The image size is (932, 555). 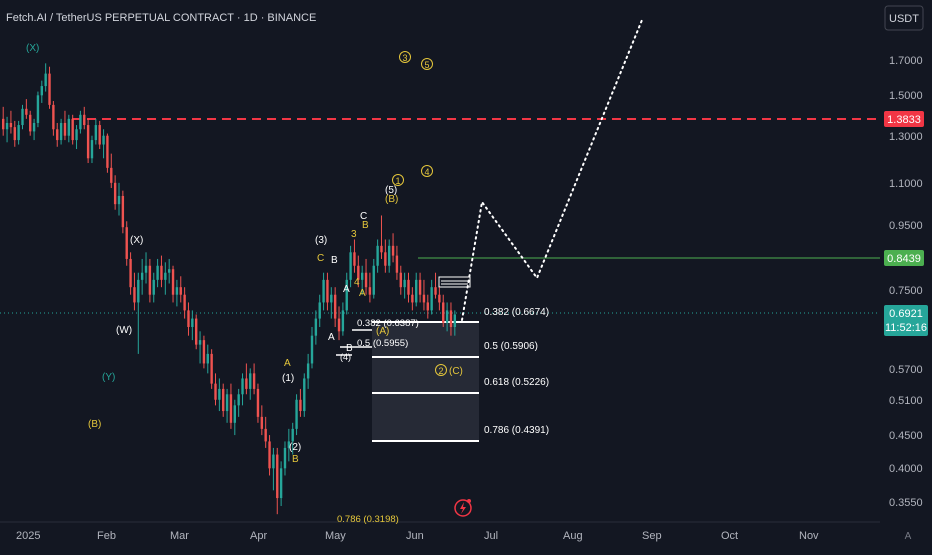 What do you see at coordinates (516, 382) in the screenshot?
I see `fib-label: 0.618 (0.5226)` at bounding box center [516, 382].